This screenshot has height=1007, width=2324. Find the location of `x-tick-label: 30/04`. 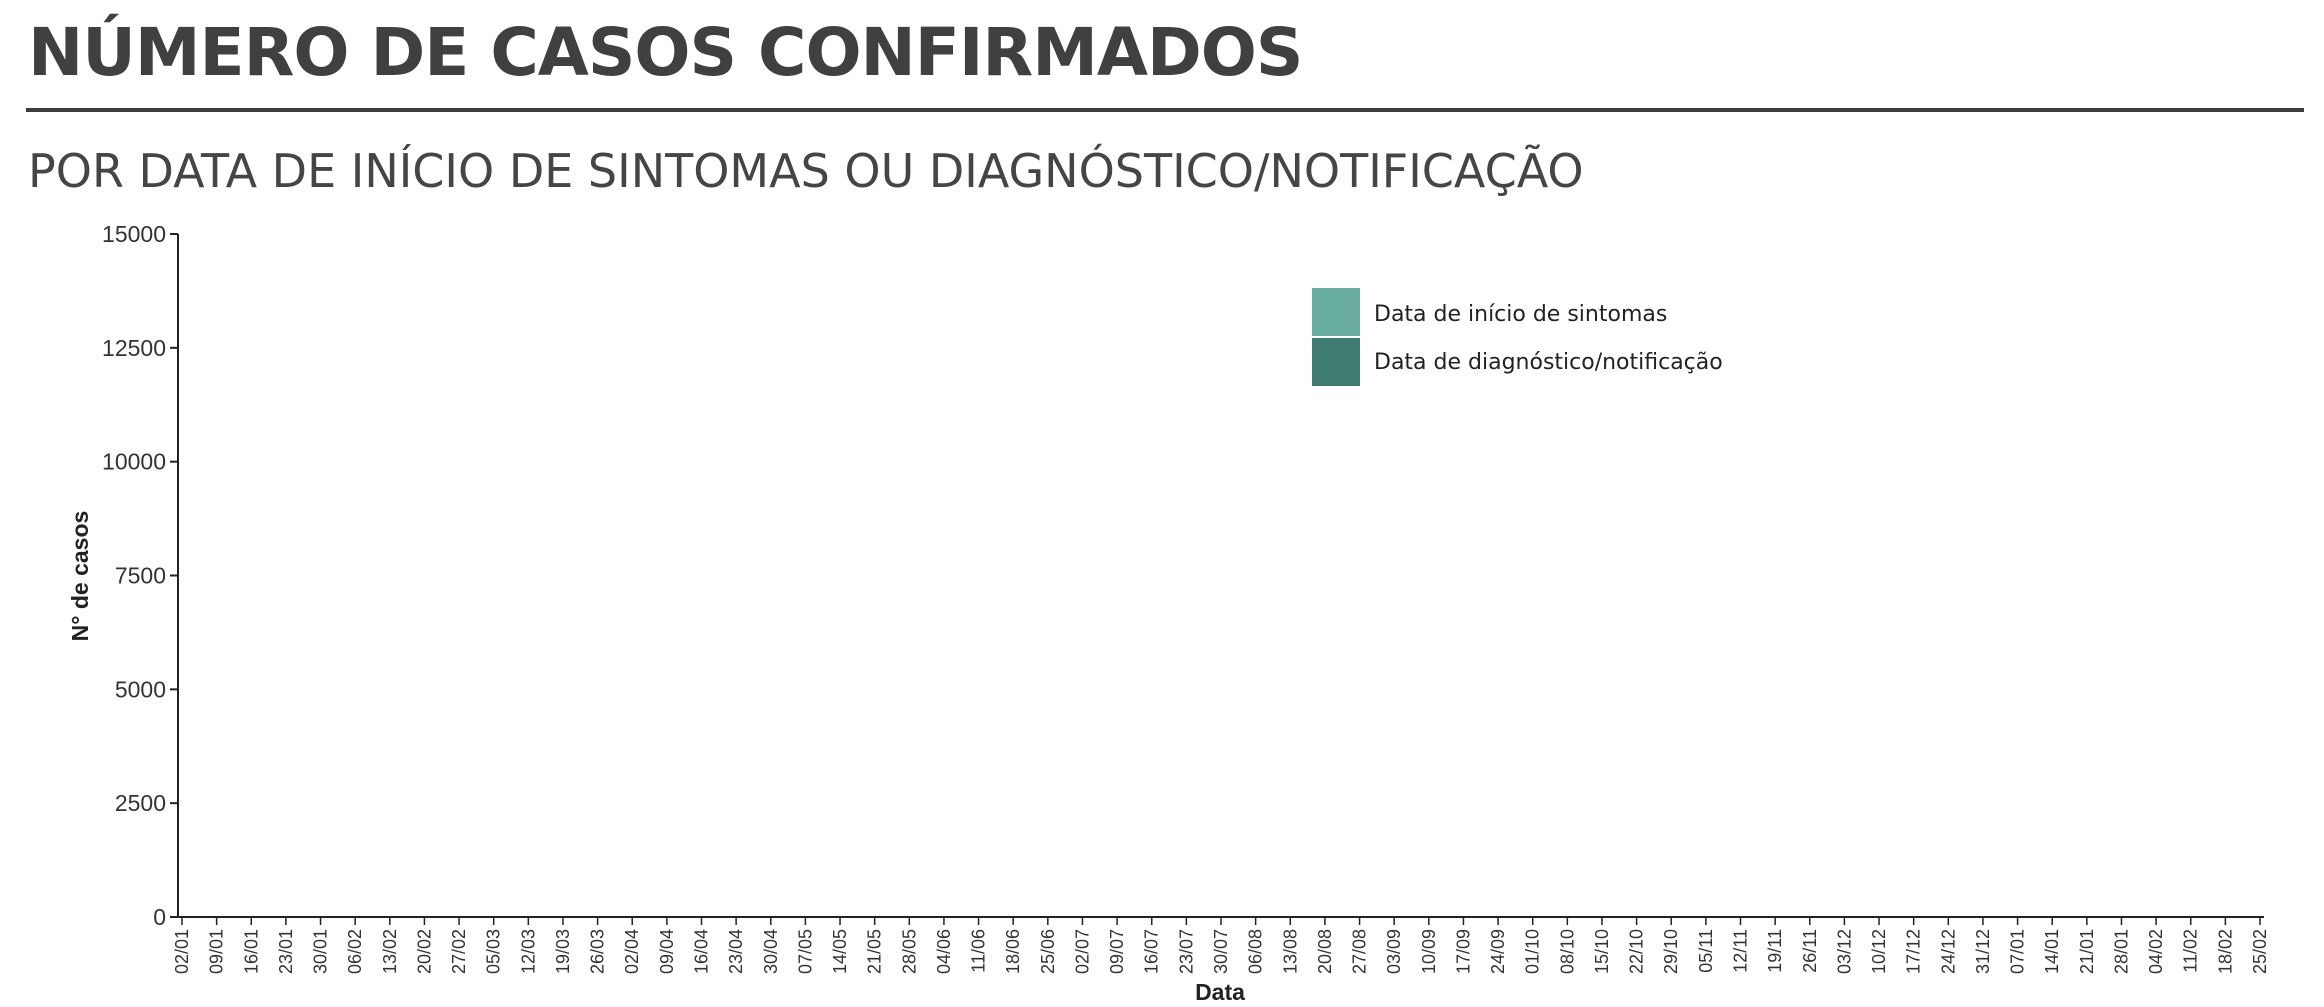

x-tick-label: 30/04 is located at coordinates (771, 951).